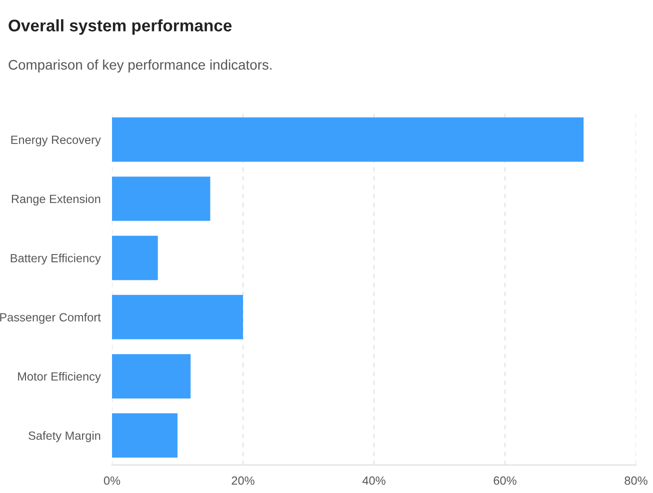 The height and width of the screenshot is (493, 653). I want to click on y-tick-label: Passenger Comfort, so click(50, 318).